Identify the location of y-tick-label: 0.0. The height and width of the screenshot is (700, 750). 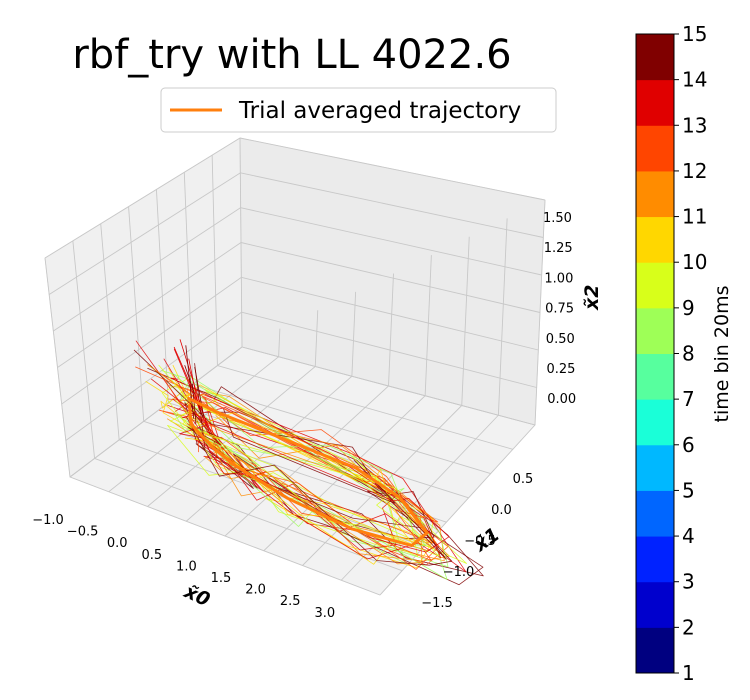
(501, 510).